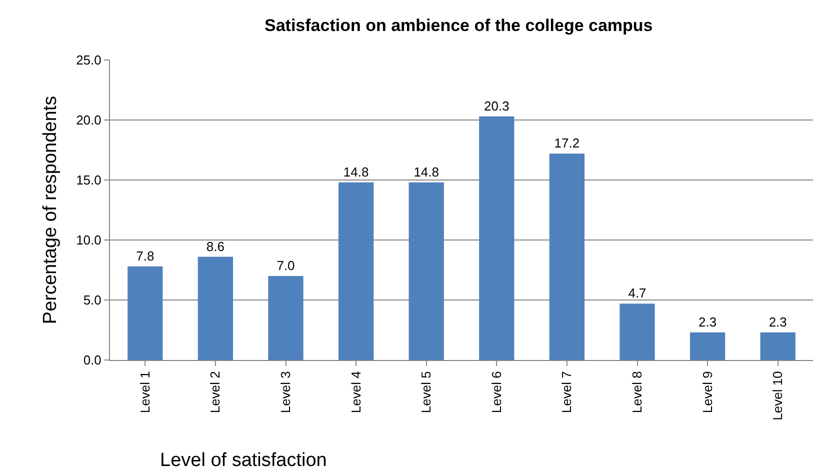 The height and width of the screenshot is (476, 819). What do you see at coordinates (426, 392) in the screenshot?
I see `x-tick-label: Level 5` at bounding box center [426, 392].